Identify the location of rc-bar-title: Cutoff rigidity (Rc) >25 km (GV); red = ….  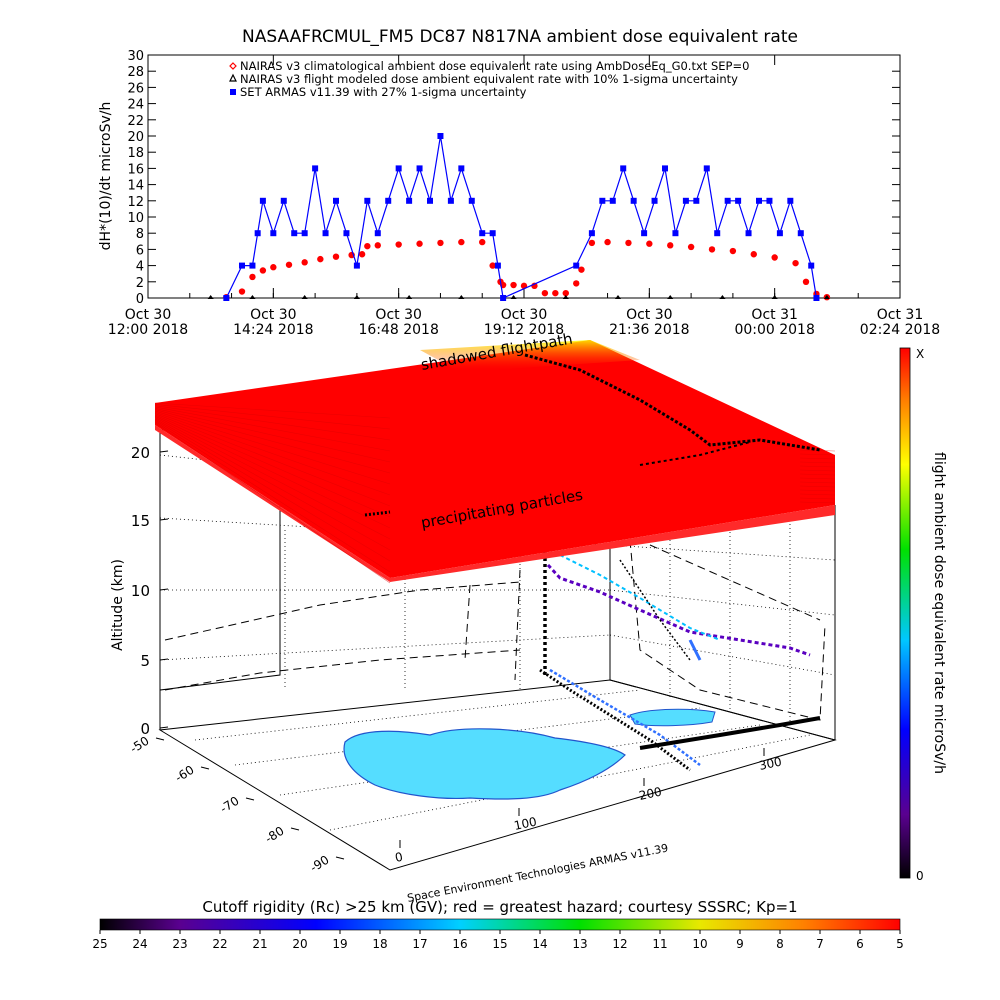
(499, 907).